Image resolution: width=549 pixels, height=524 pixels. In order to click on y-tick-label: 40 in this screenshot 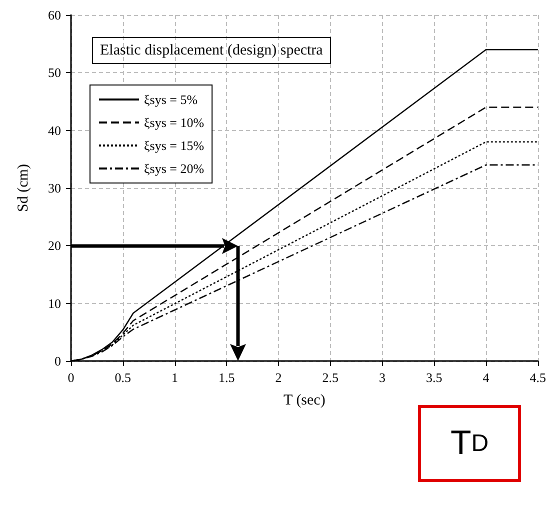, I will do `click(54, 130)`.